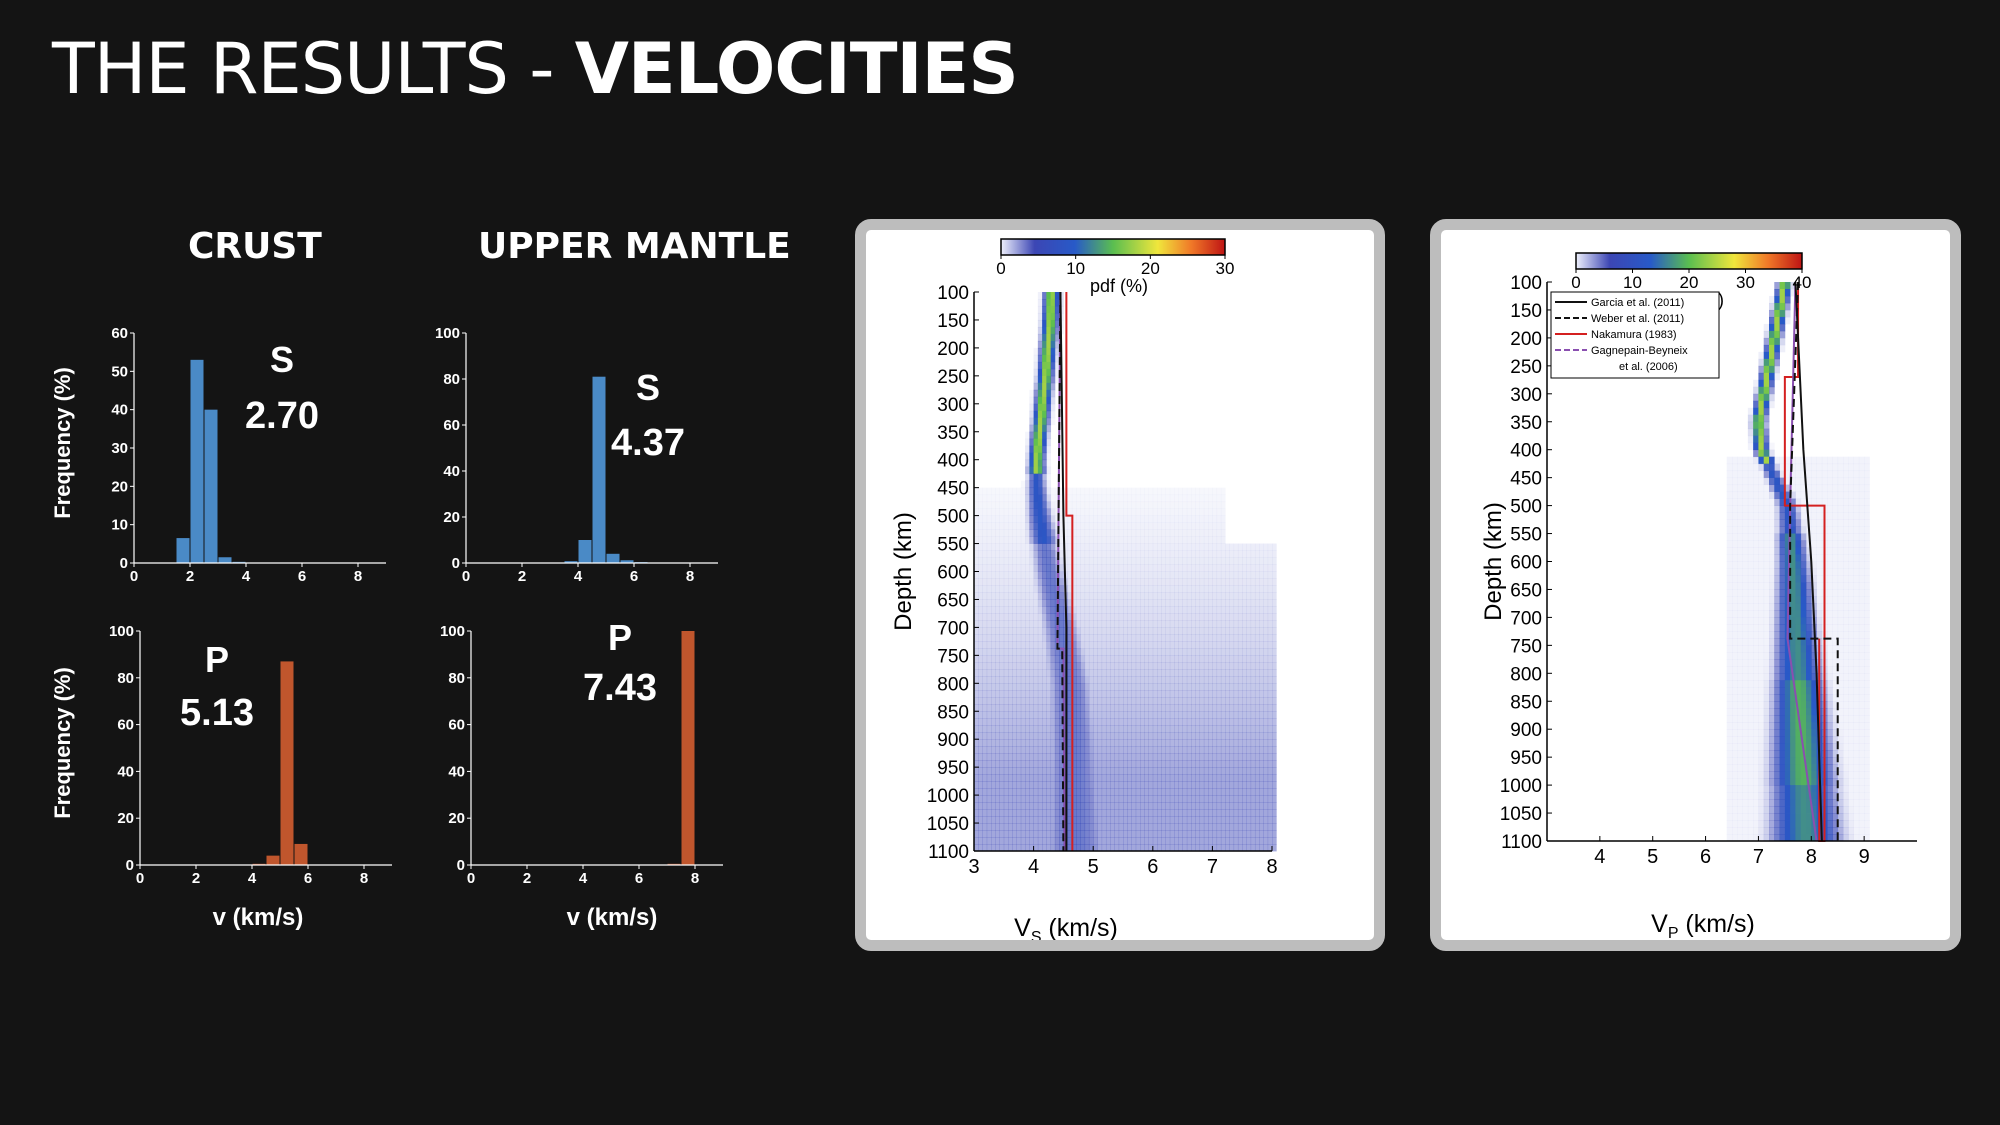 This screenshot has width=2000, height=1125. What do you see at coordinates (688, 748) in the screenshot?
I see `mantle-p-bar` at bounding box center [688, 748].